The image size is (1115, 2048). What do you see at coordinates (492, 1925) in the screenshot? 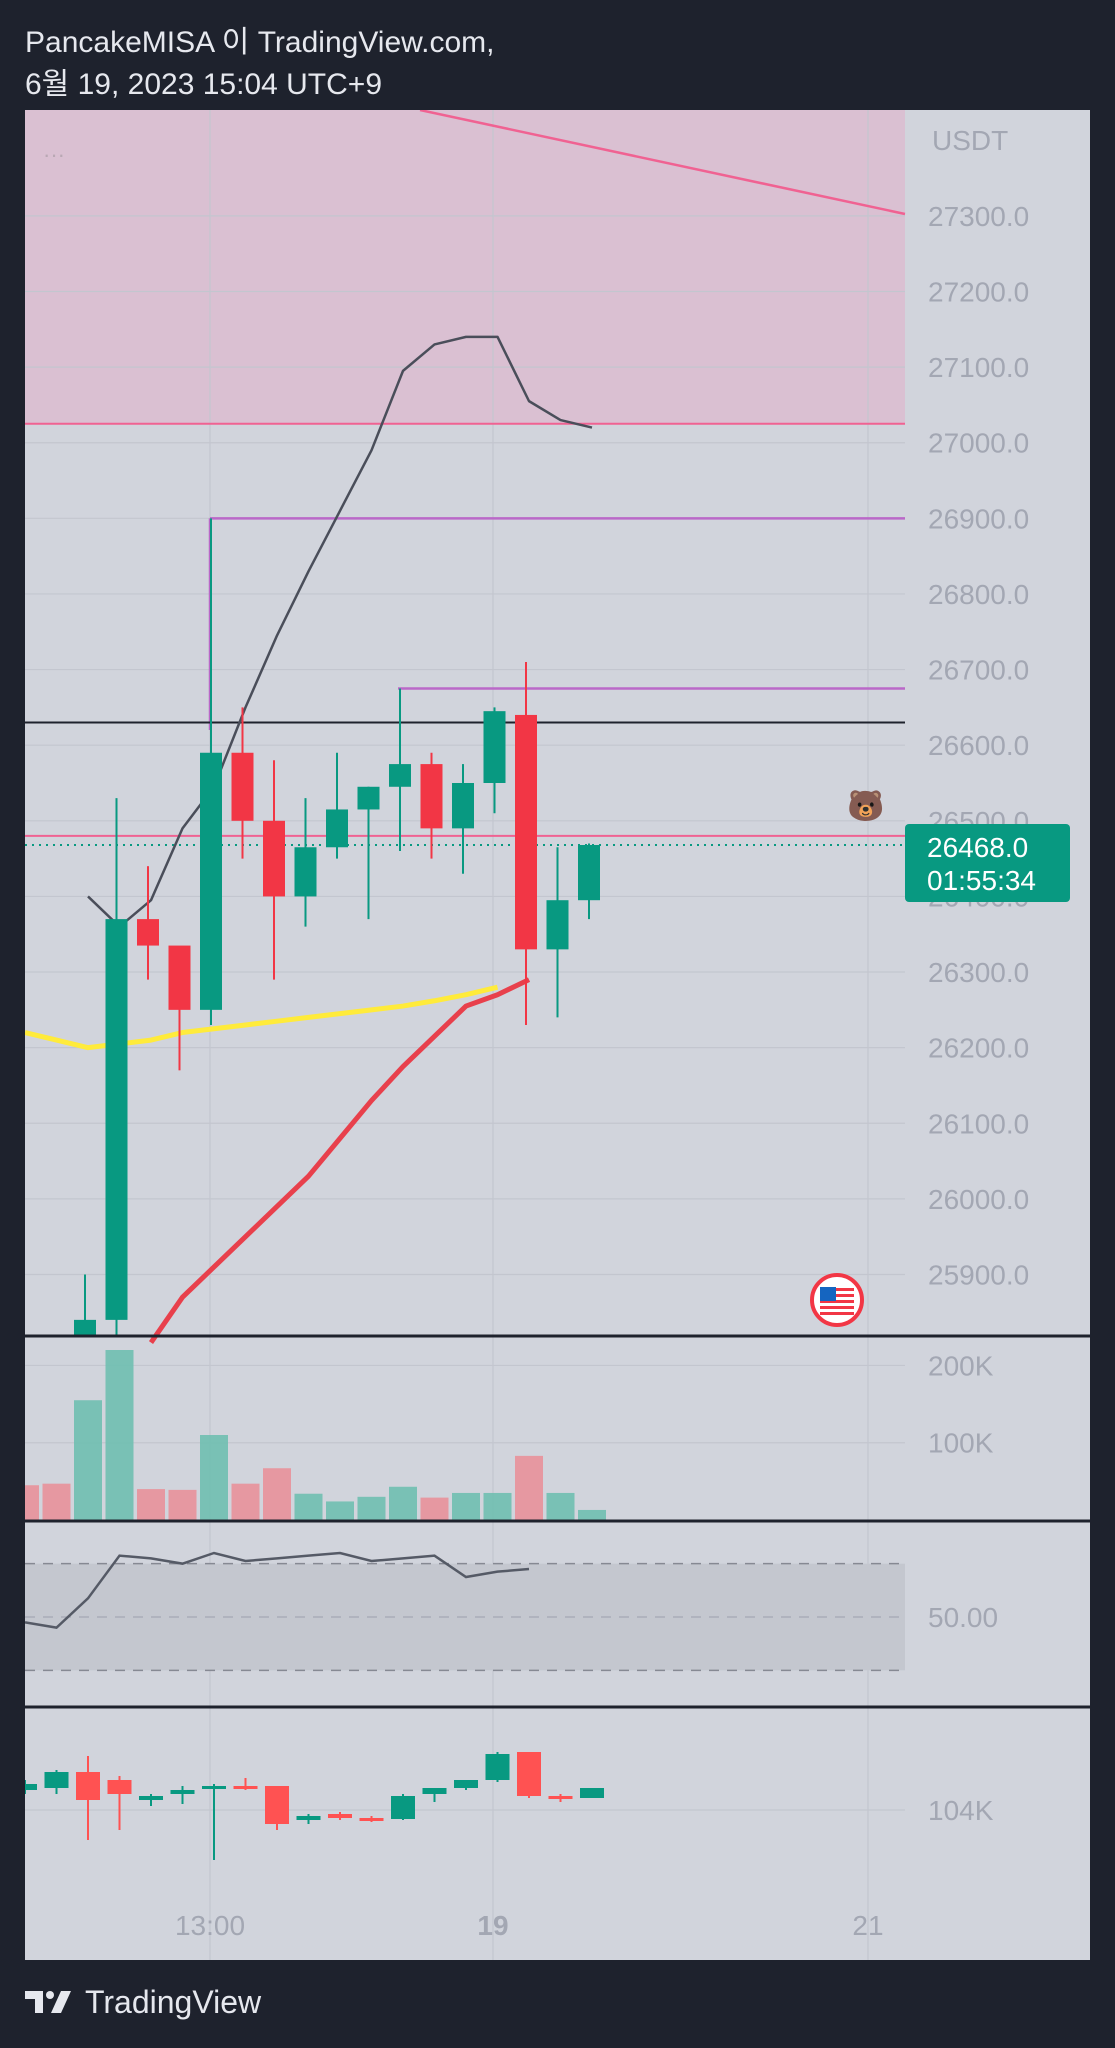
I see `time-axis-label: 19` at bounding box center [492, 1925].